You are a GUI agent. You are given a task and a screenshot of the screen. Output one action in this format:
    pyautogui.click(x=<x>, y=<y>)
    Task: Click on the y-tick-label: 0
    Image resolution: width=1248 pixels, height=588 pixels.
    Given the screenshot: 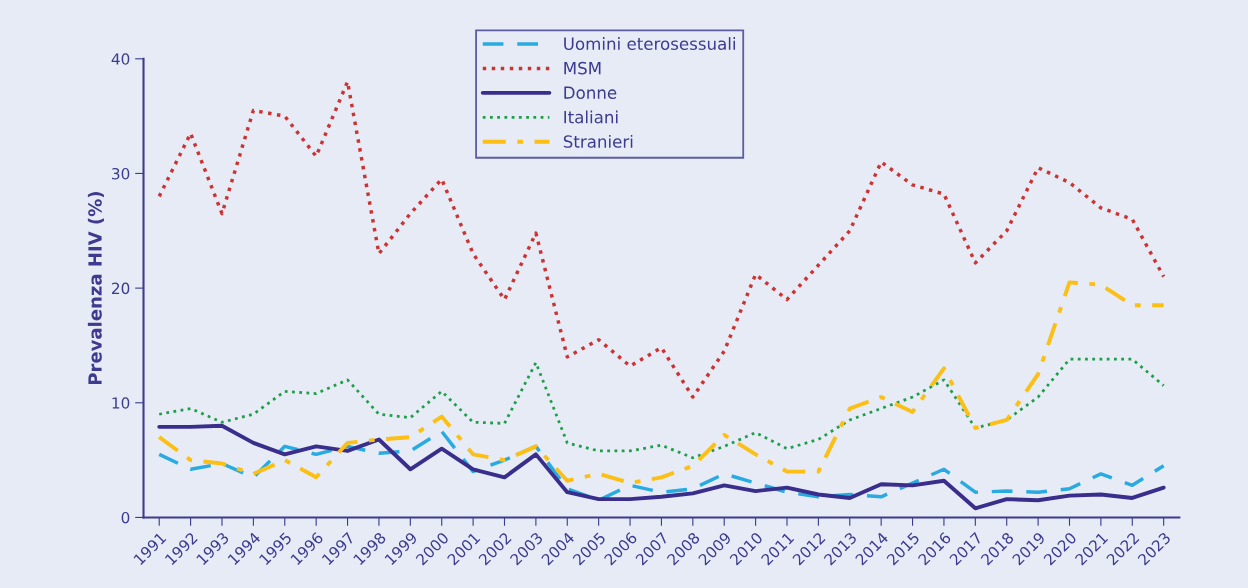 What is the action you would take?
    pyautogui.click(x=125, y=517)
    